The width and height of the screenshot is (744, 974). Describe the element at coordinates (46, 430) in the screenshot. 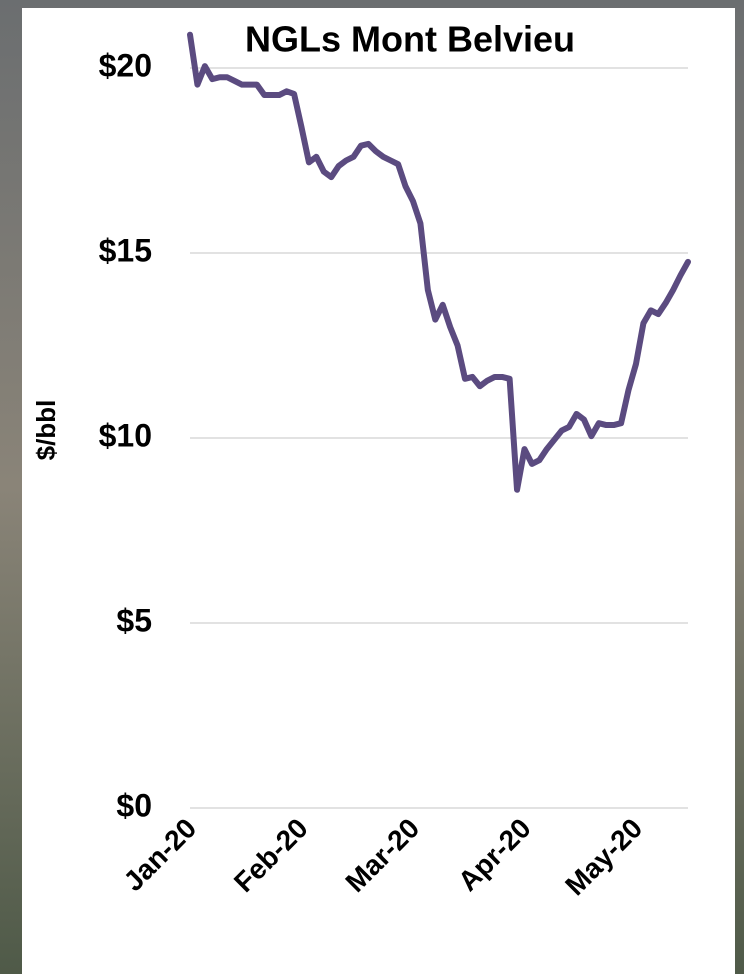

I see `y-axis-title: $/bbl` at that location.